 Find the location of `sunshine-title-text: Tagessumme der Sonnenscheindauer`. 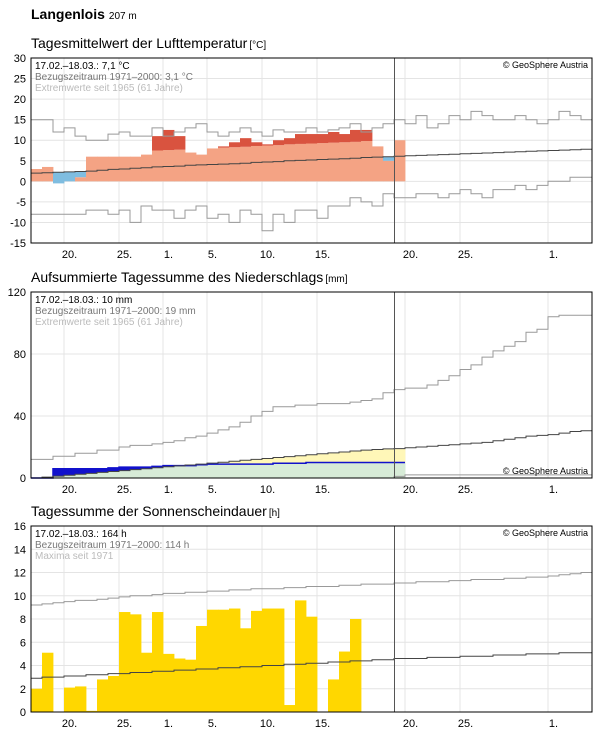

sunshine-title-text: Tagessumme der Sonnenscheindauer is located at coordinates (149, 511).